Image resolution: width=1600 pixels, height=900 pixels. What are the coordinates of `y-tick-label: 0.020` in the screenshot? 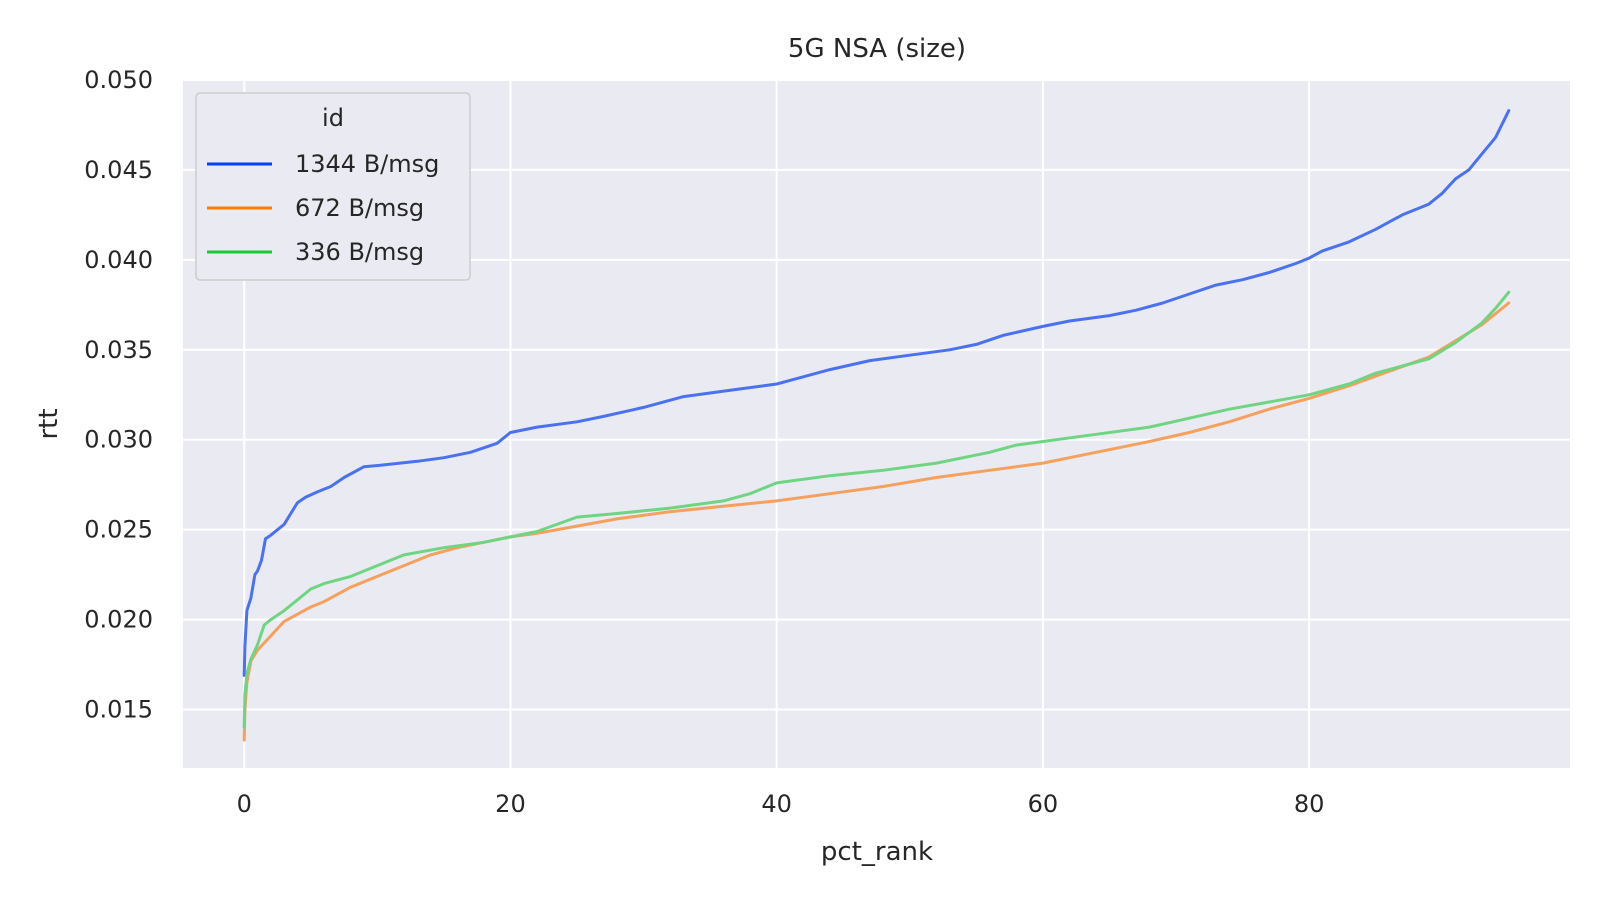 It's located at (118, 620).